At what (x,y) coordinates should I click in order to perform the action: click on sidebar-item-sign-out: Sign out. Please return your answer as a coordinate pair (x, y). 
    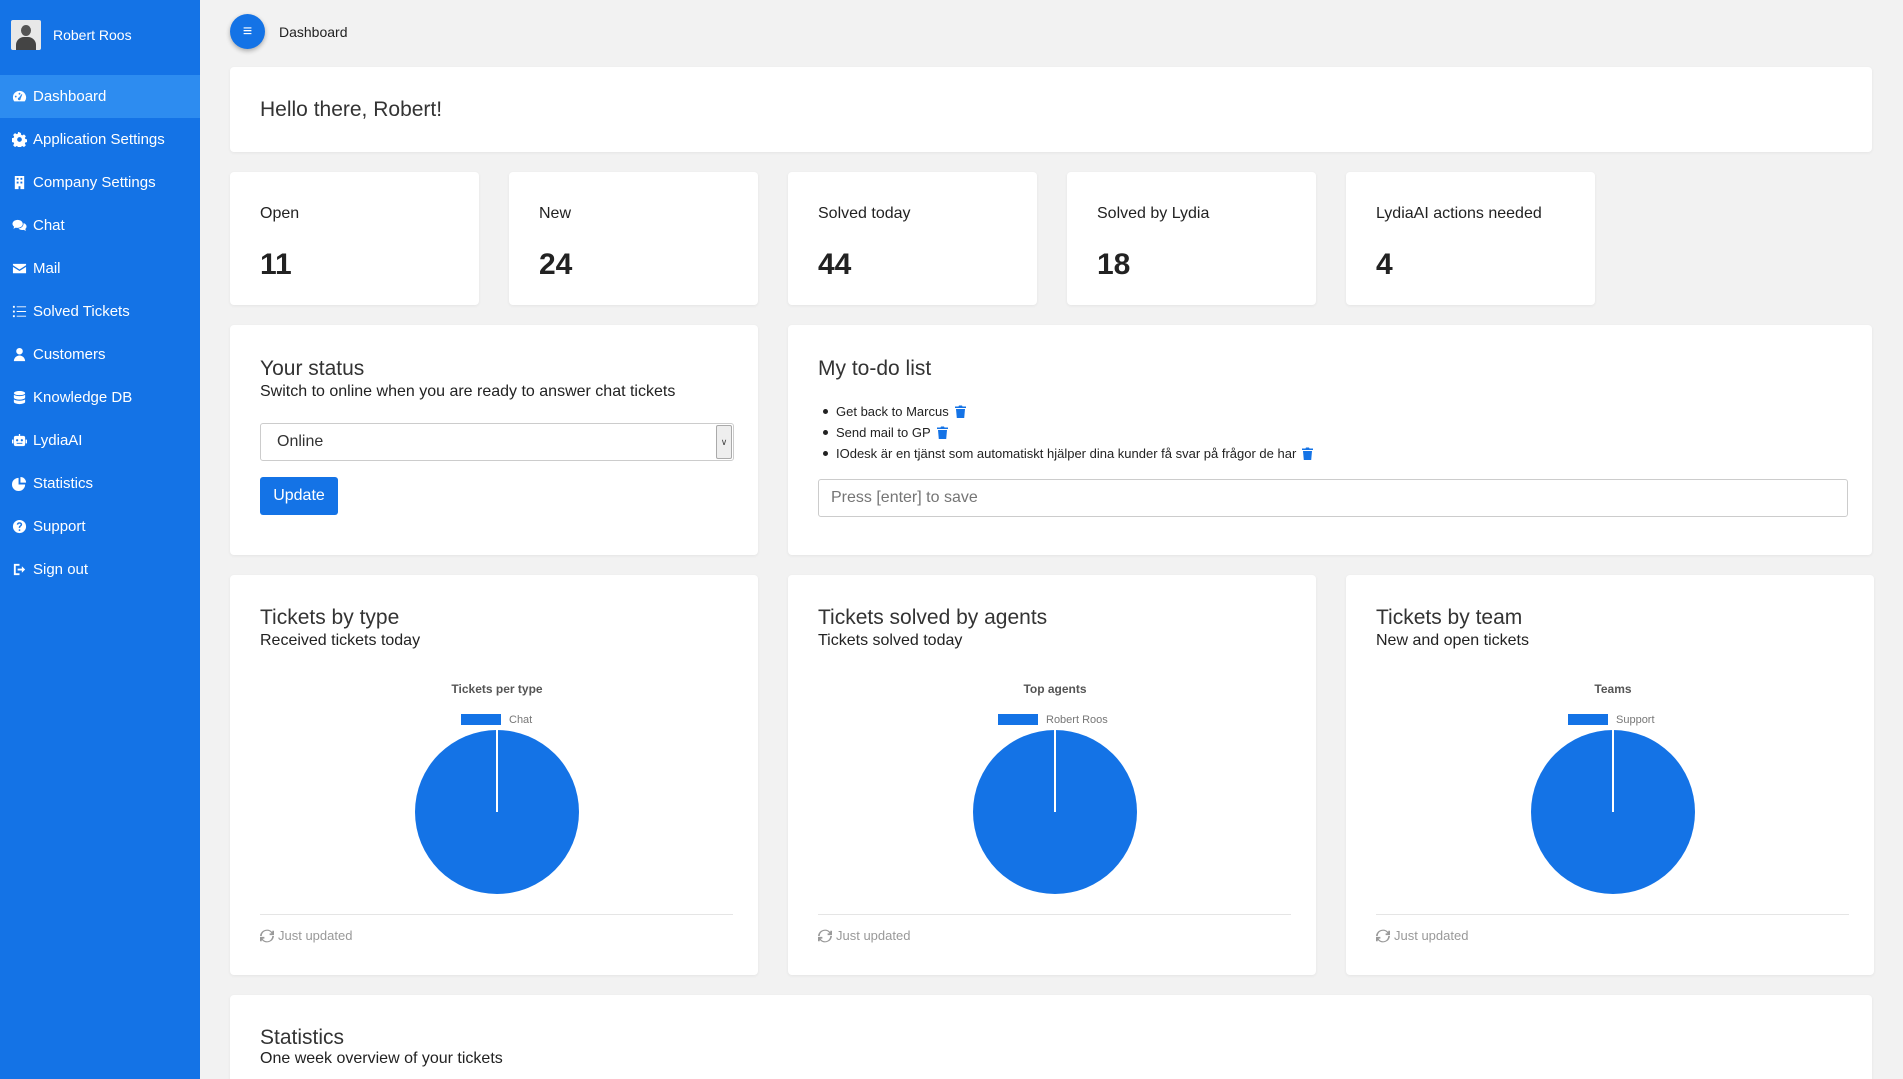
    Looking at the image, I should click on (100, 569).